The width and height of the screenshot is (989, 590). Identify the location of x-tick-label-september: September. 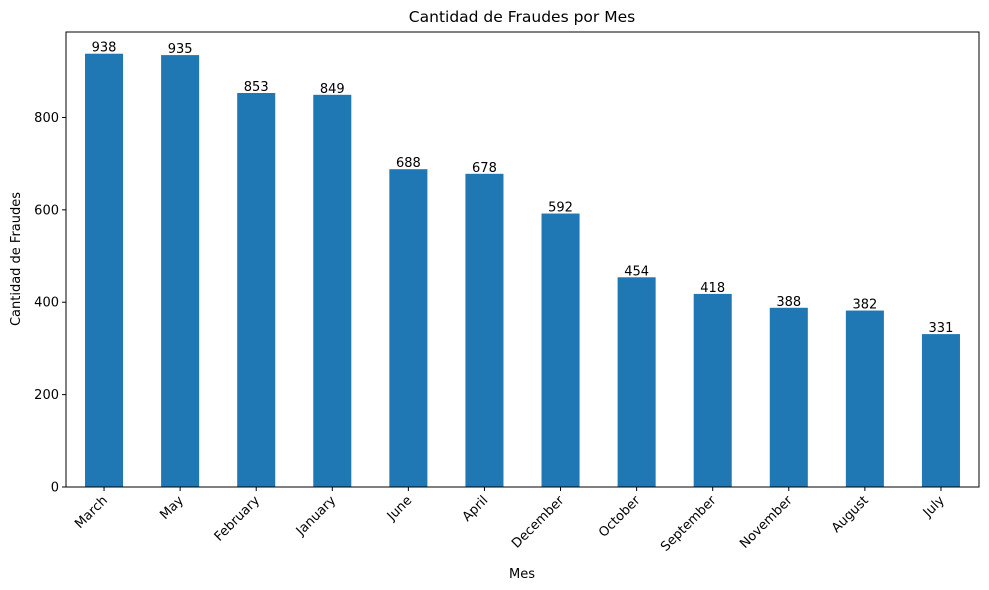
(689, 524).